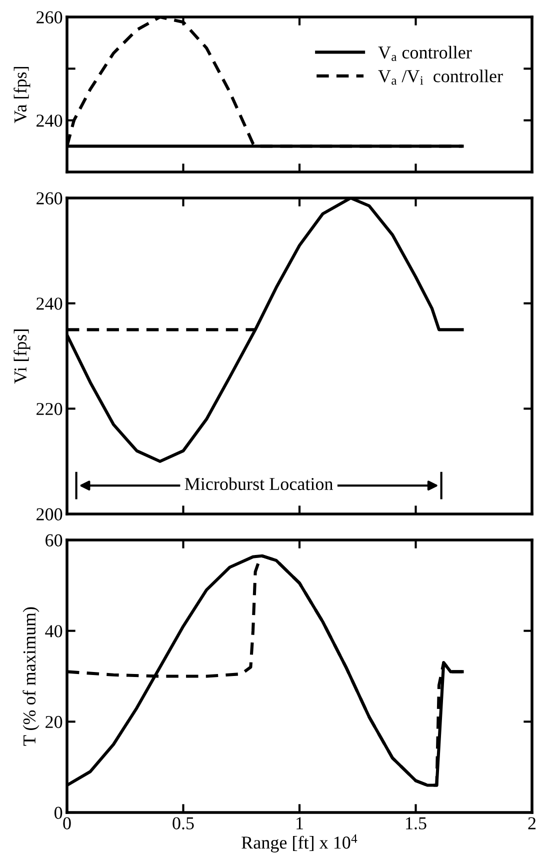 The height and width of the screenshot is (860, 546). I want to click on y-axis-title: T (% of maximum), so click(31, 676).